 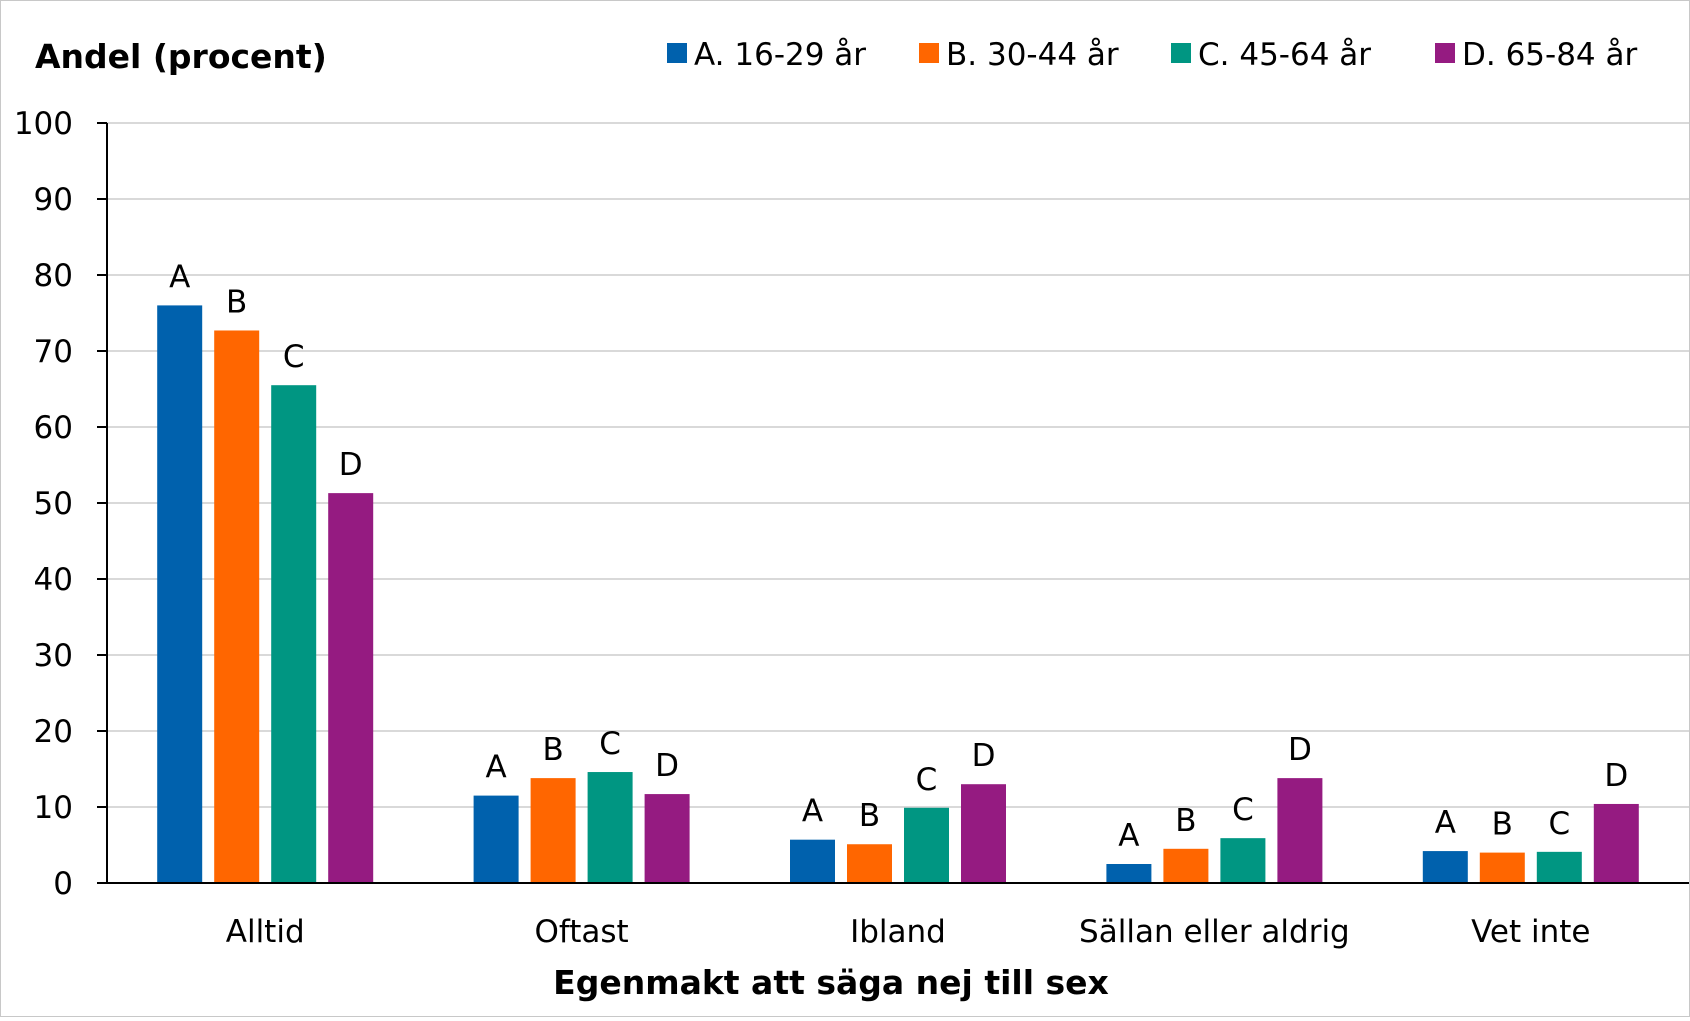 What do you see at coordinates (53, 276) in the screenshot?
I see `y-tick-label: 80` at bounding box center [53, 276].